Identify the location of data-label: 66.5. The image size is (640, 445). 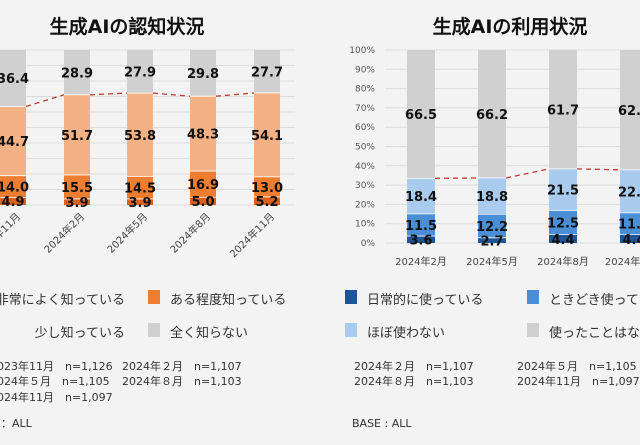
(421, 115).